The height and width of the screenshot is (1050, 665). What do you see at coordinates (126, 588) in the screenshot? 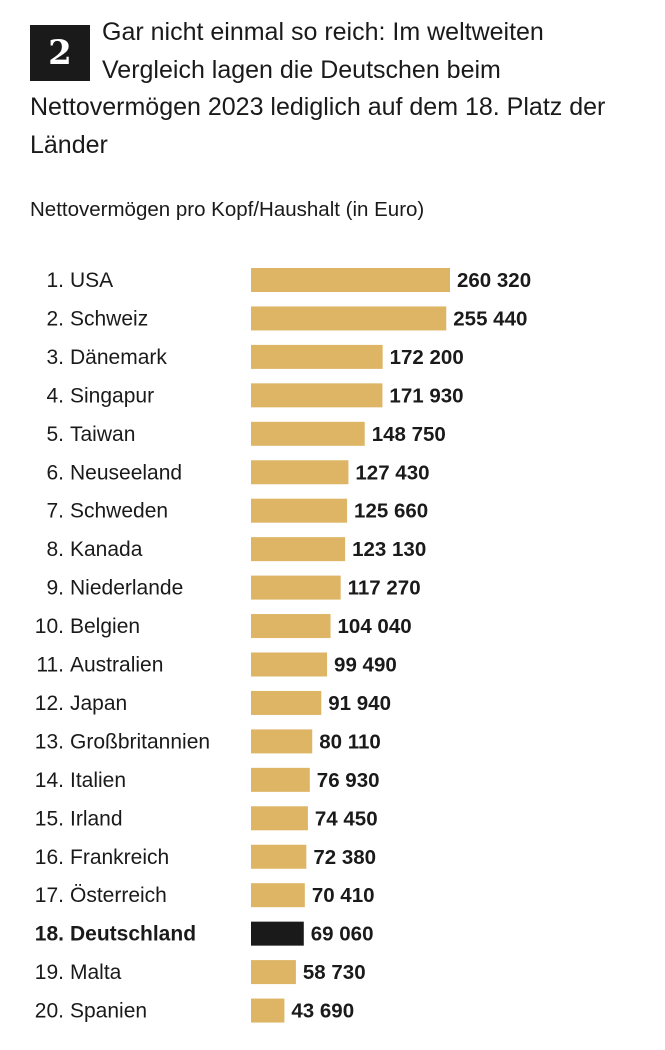
I see `country-label: Niederlande` at bounding box center [126, 588].